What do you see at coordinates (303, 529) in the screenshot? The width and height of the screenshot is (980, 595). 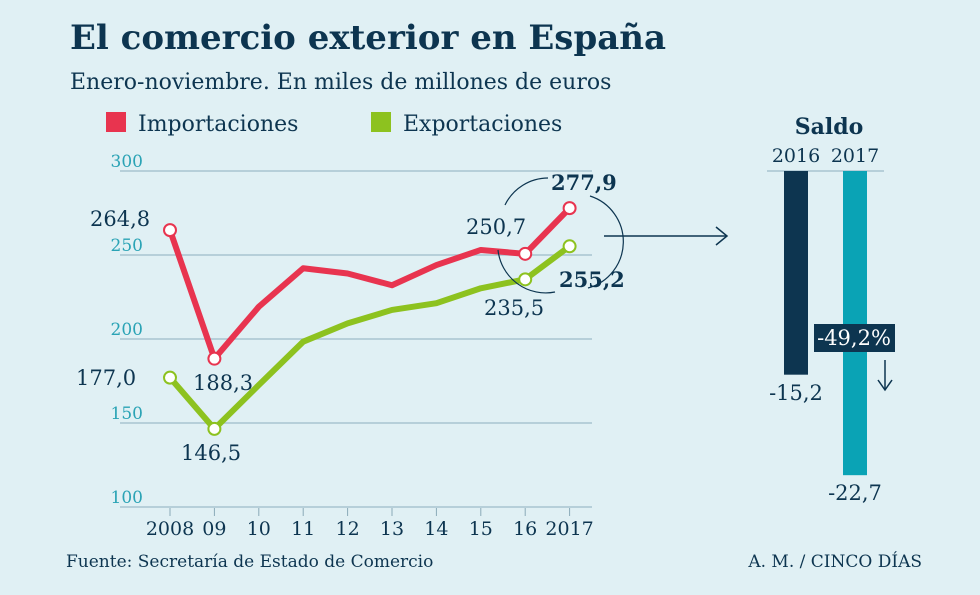 I see `x-tick-label: 11` at bounding box center [303, 529].